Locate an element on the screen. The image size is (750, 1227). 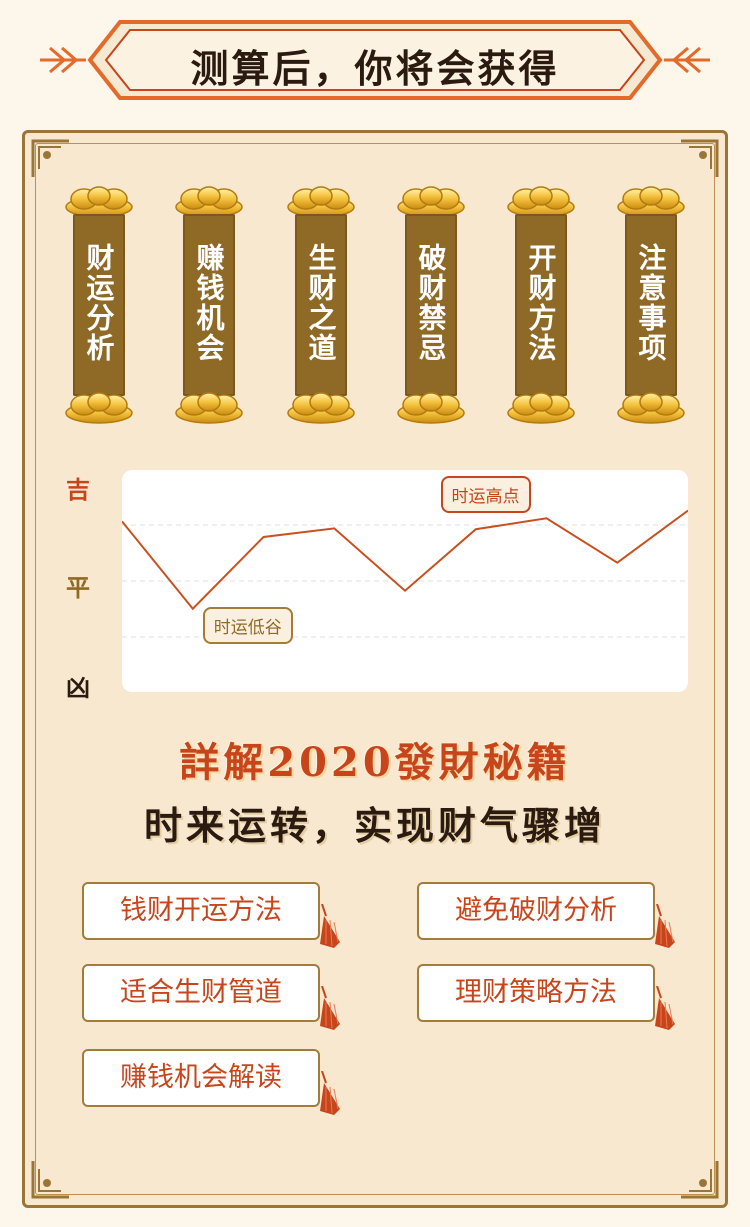
scroll-item: 财运分析 is located at coordinates (99, 305).